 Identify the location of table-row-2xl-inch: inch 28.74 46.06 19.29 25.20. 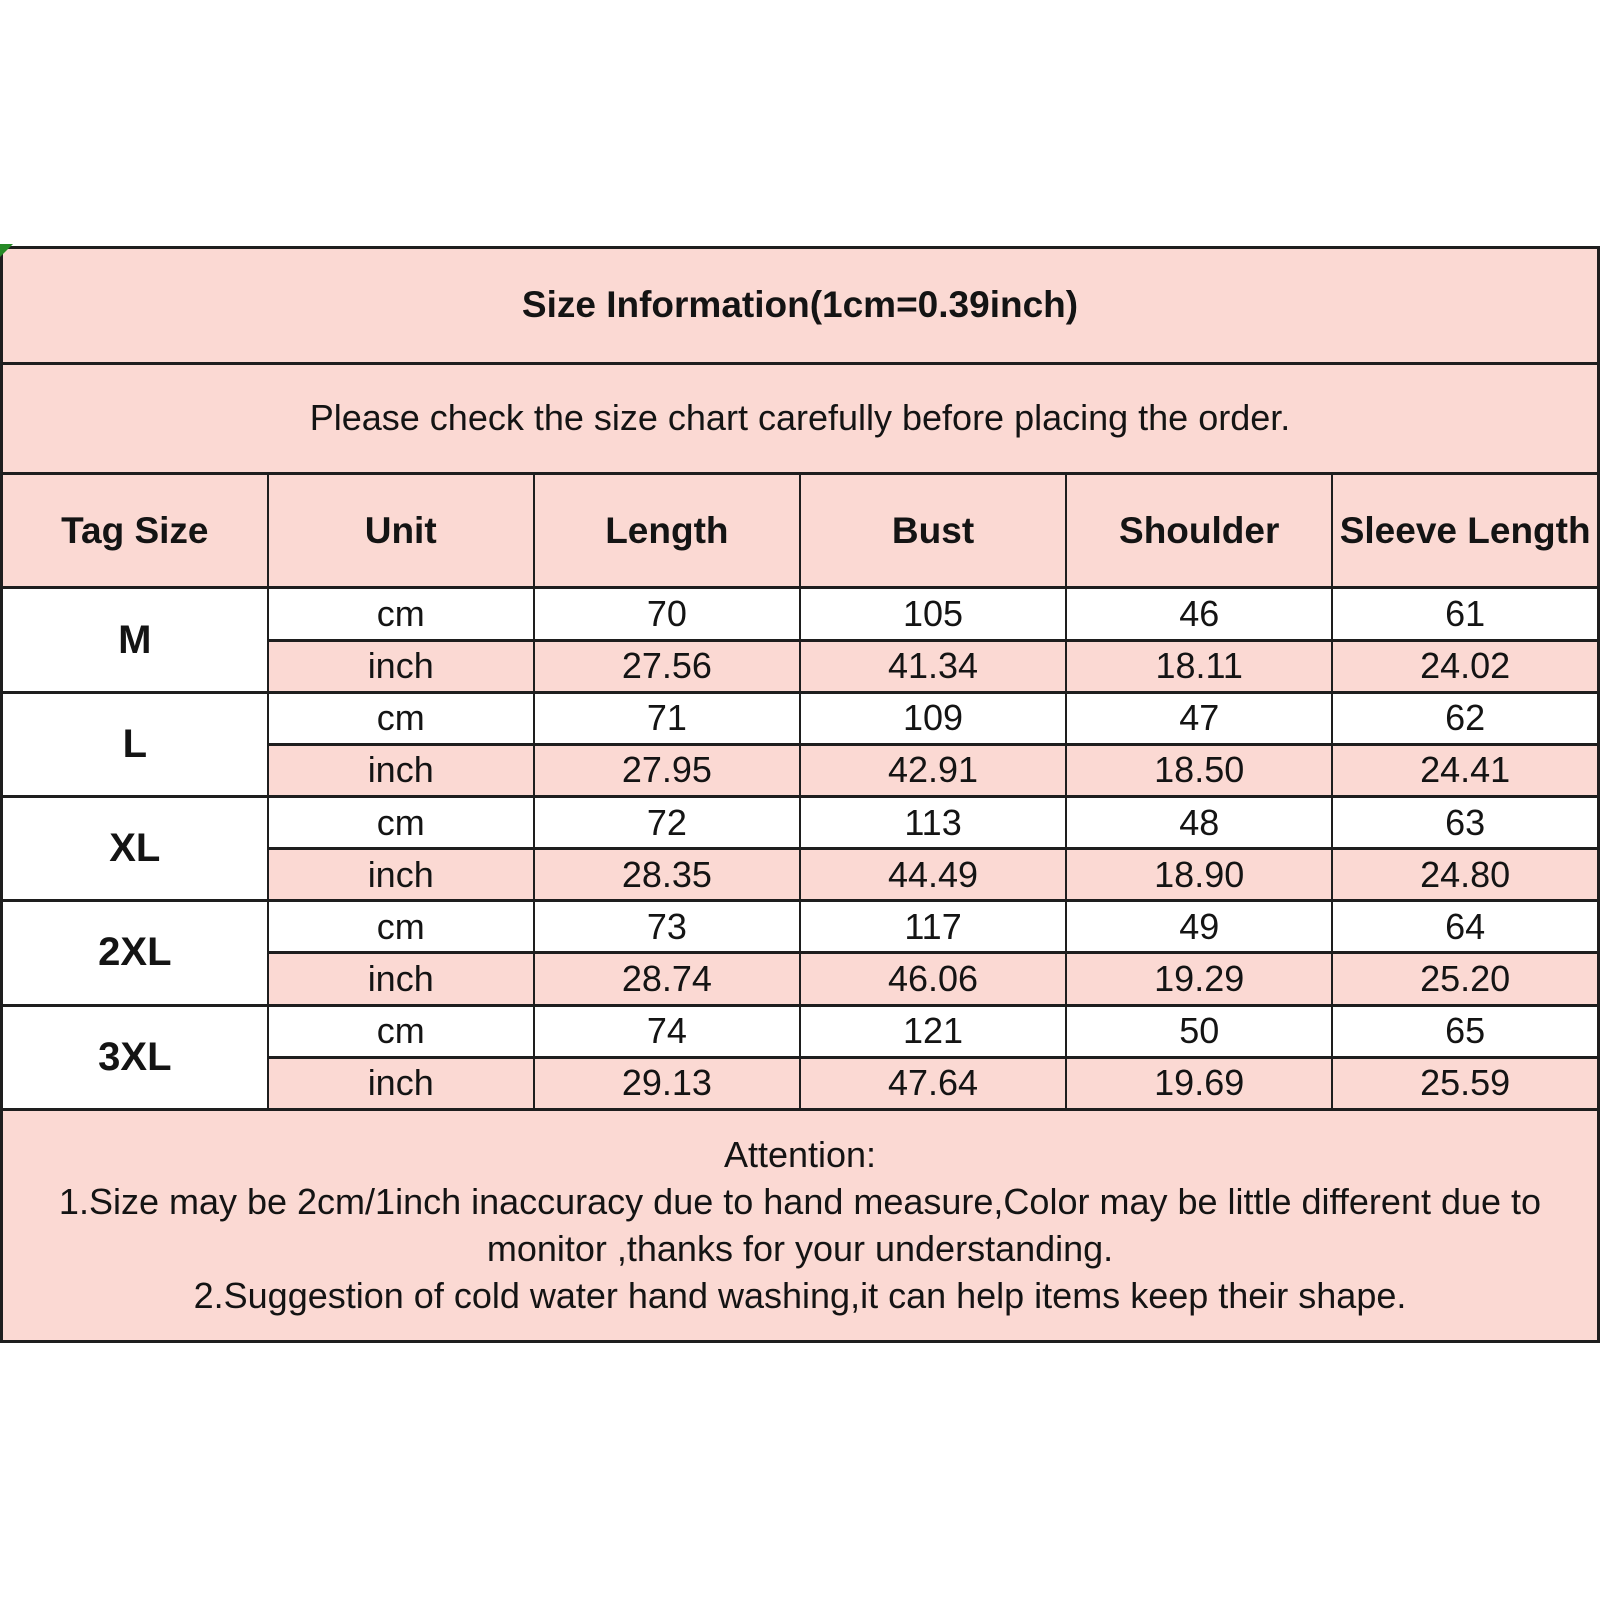
(801, 979).